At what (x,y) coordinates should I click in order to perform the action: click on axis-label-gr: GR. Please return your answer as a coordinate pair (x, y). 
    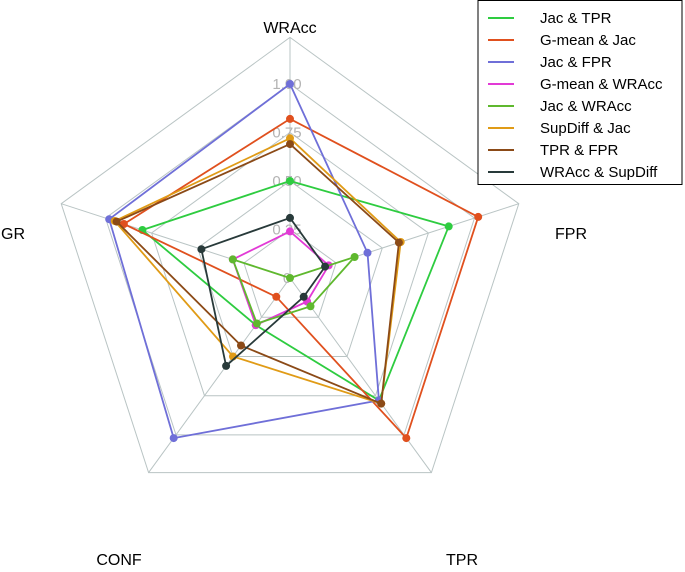
    Looking at the image, I should click on (13, 234).